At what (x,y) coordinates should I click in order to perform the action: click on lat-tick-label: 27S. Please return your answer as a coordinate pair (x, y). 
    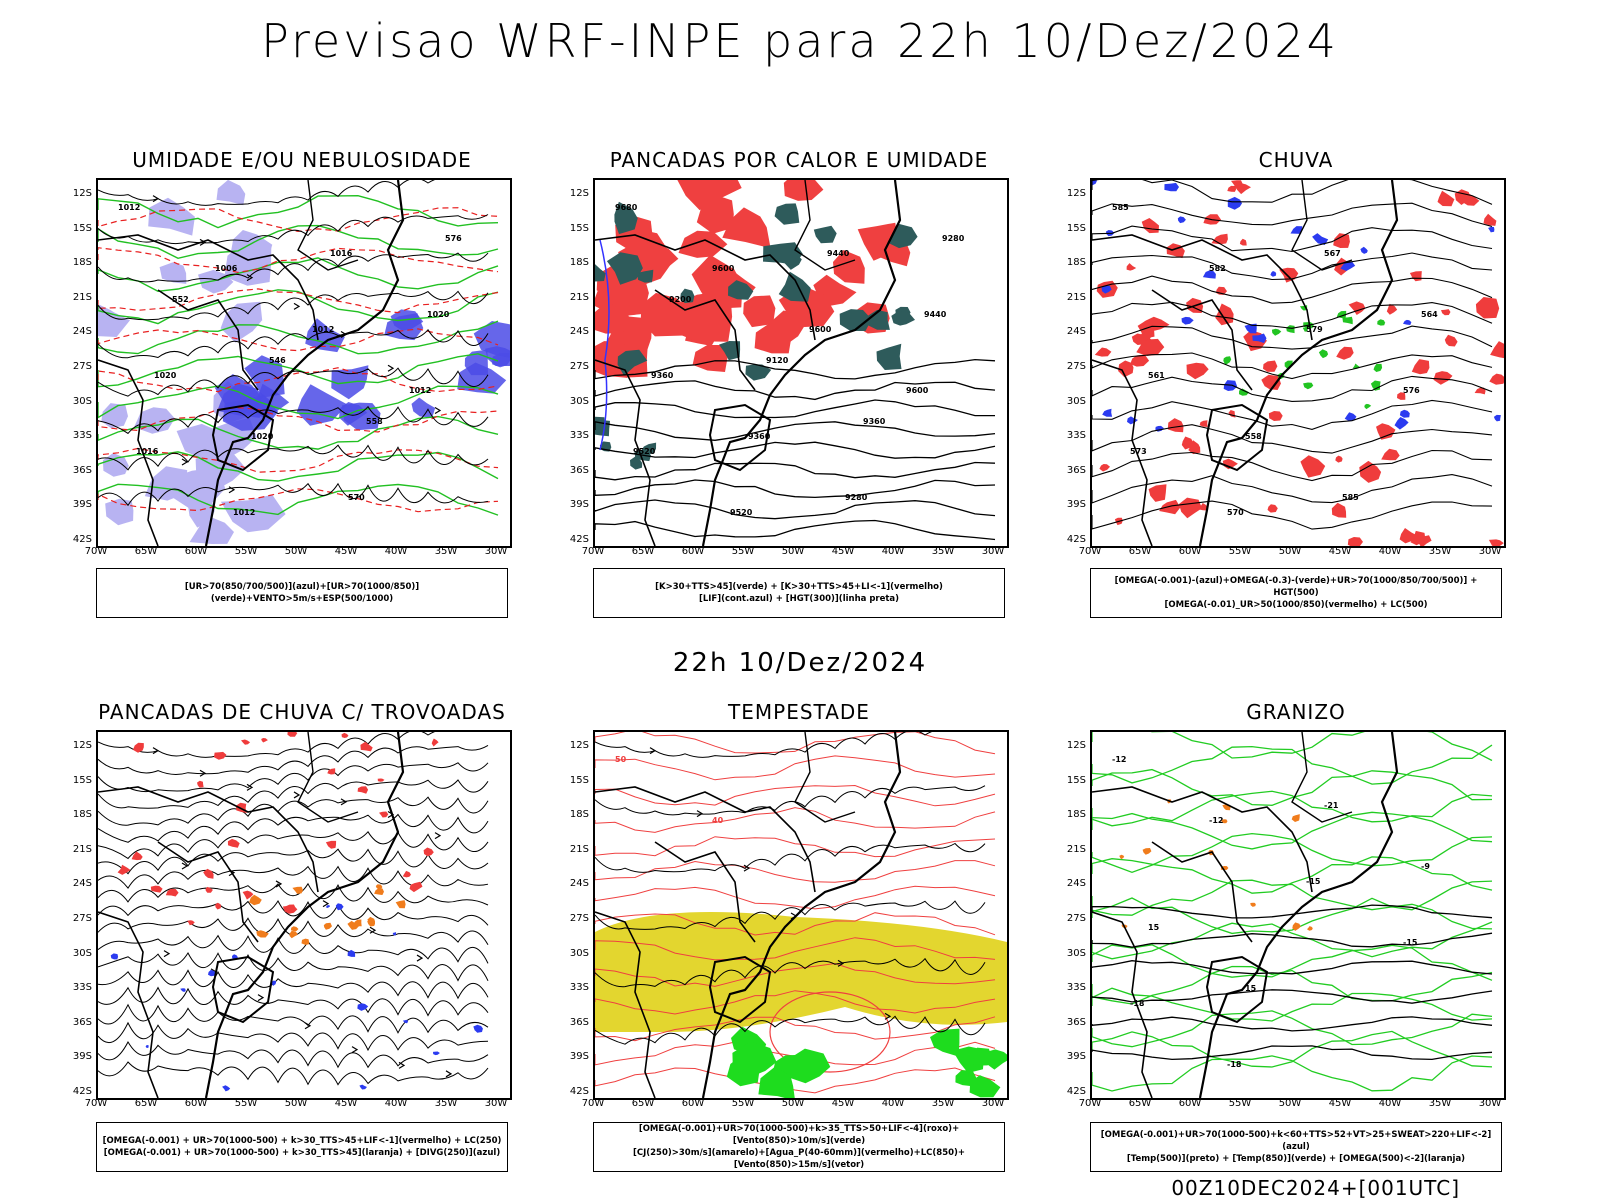
    Looking at the image, I should click on (579, 366).